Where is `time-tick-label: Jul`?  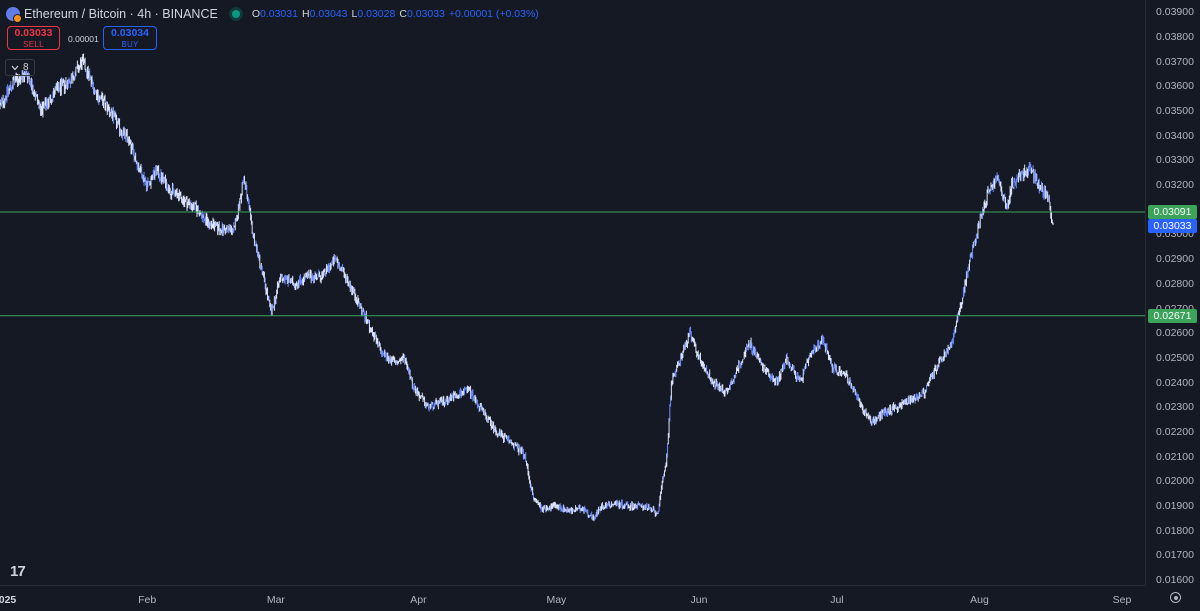
time-tick-label: Jul is located at coordinates (837, 600).